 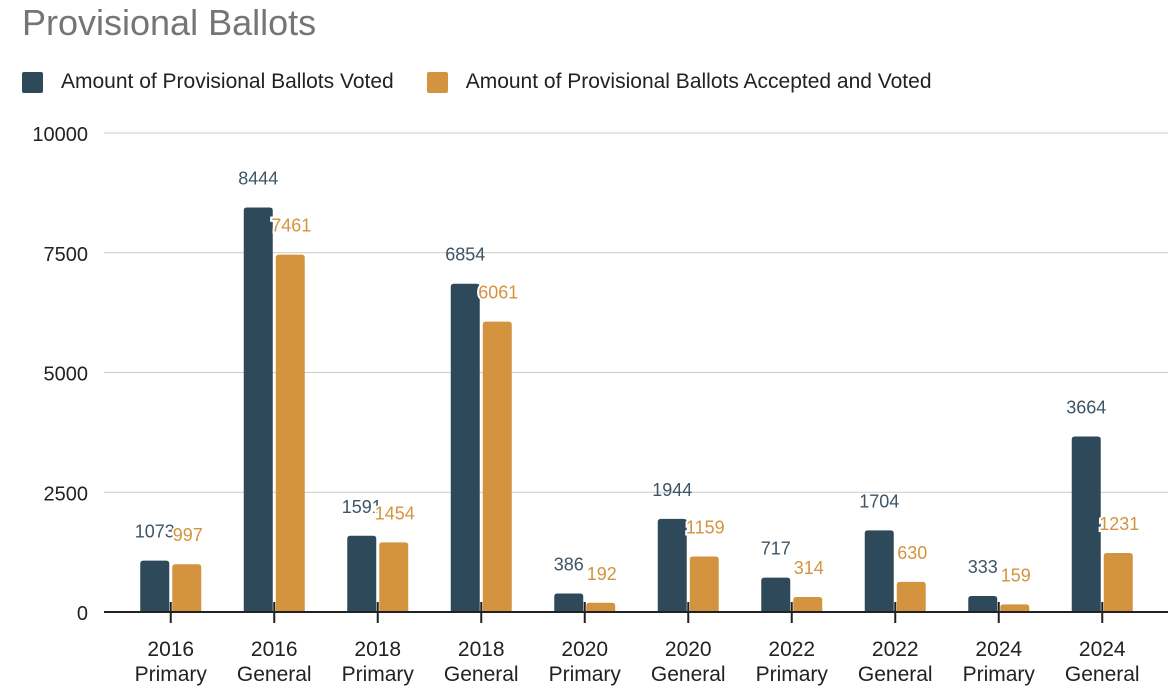 What do you see at coordinates (437, 82) in the screenshot?
I see `legend-swatch-accepted` at bounding box center [437, 82].